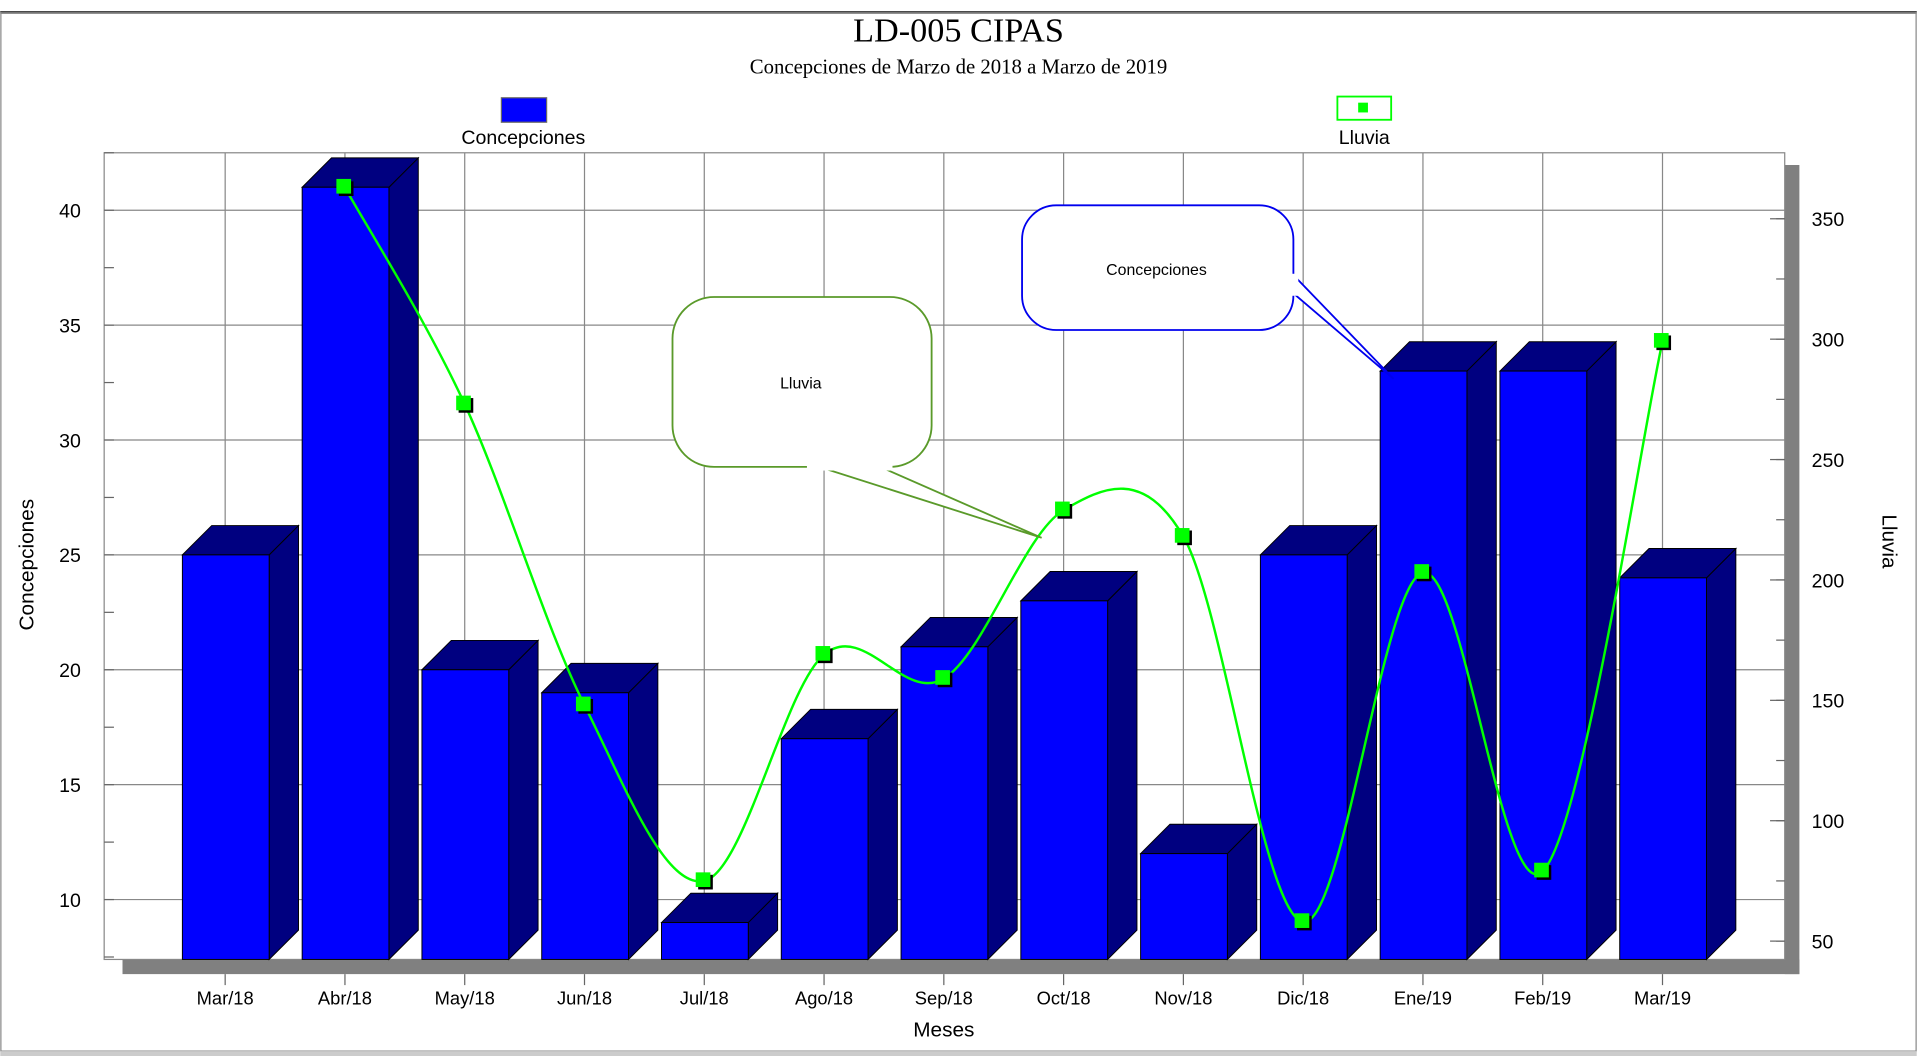 This screenshot has height=1056, width=1917. What do you see at coordinates (1208, 292) in the screenshot?
I see `callout-concepciones: Concepciones` at bounding box center [1208, 292].